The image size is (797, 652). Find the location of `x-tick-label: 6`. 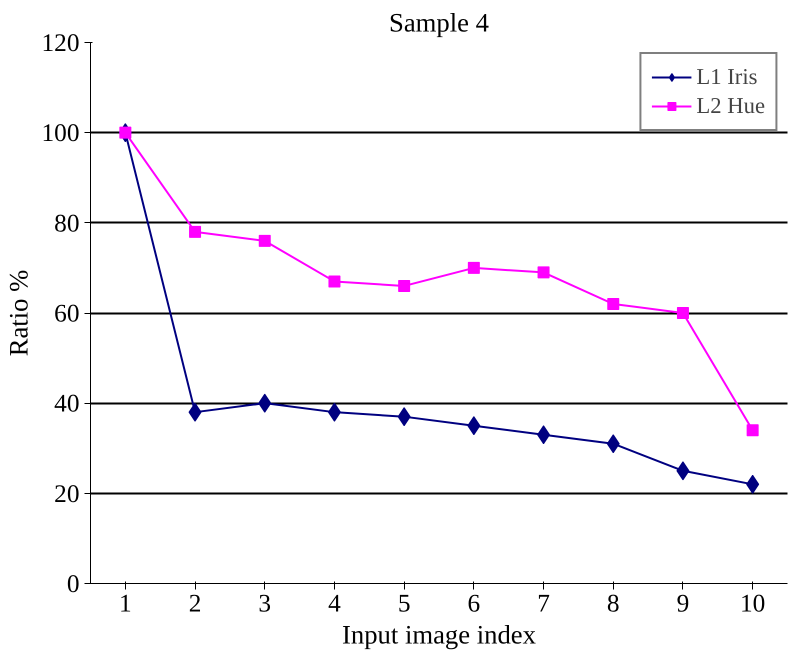

x-tick-label: 6 is located at coordinates (474, 604).